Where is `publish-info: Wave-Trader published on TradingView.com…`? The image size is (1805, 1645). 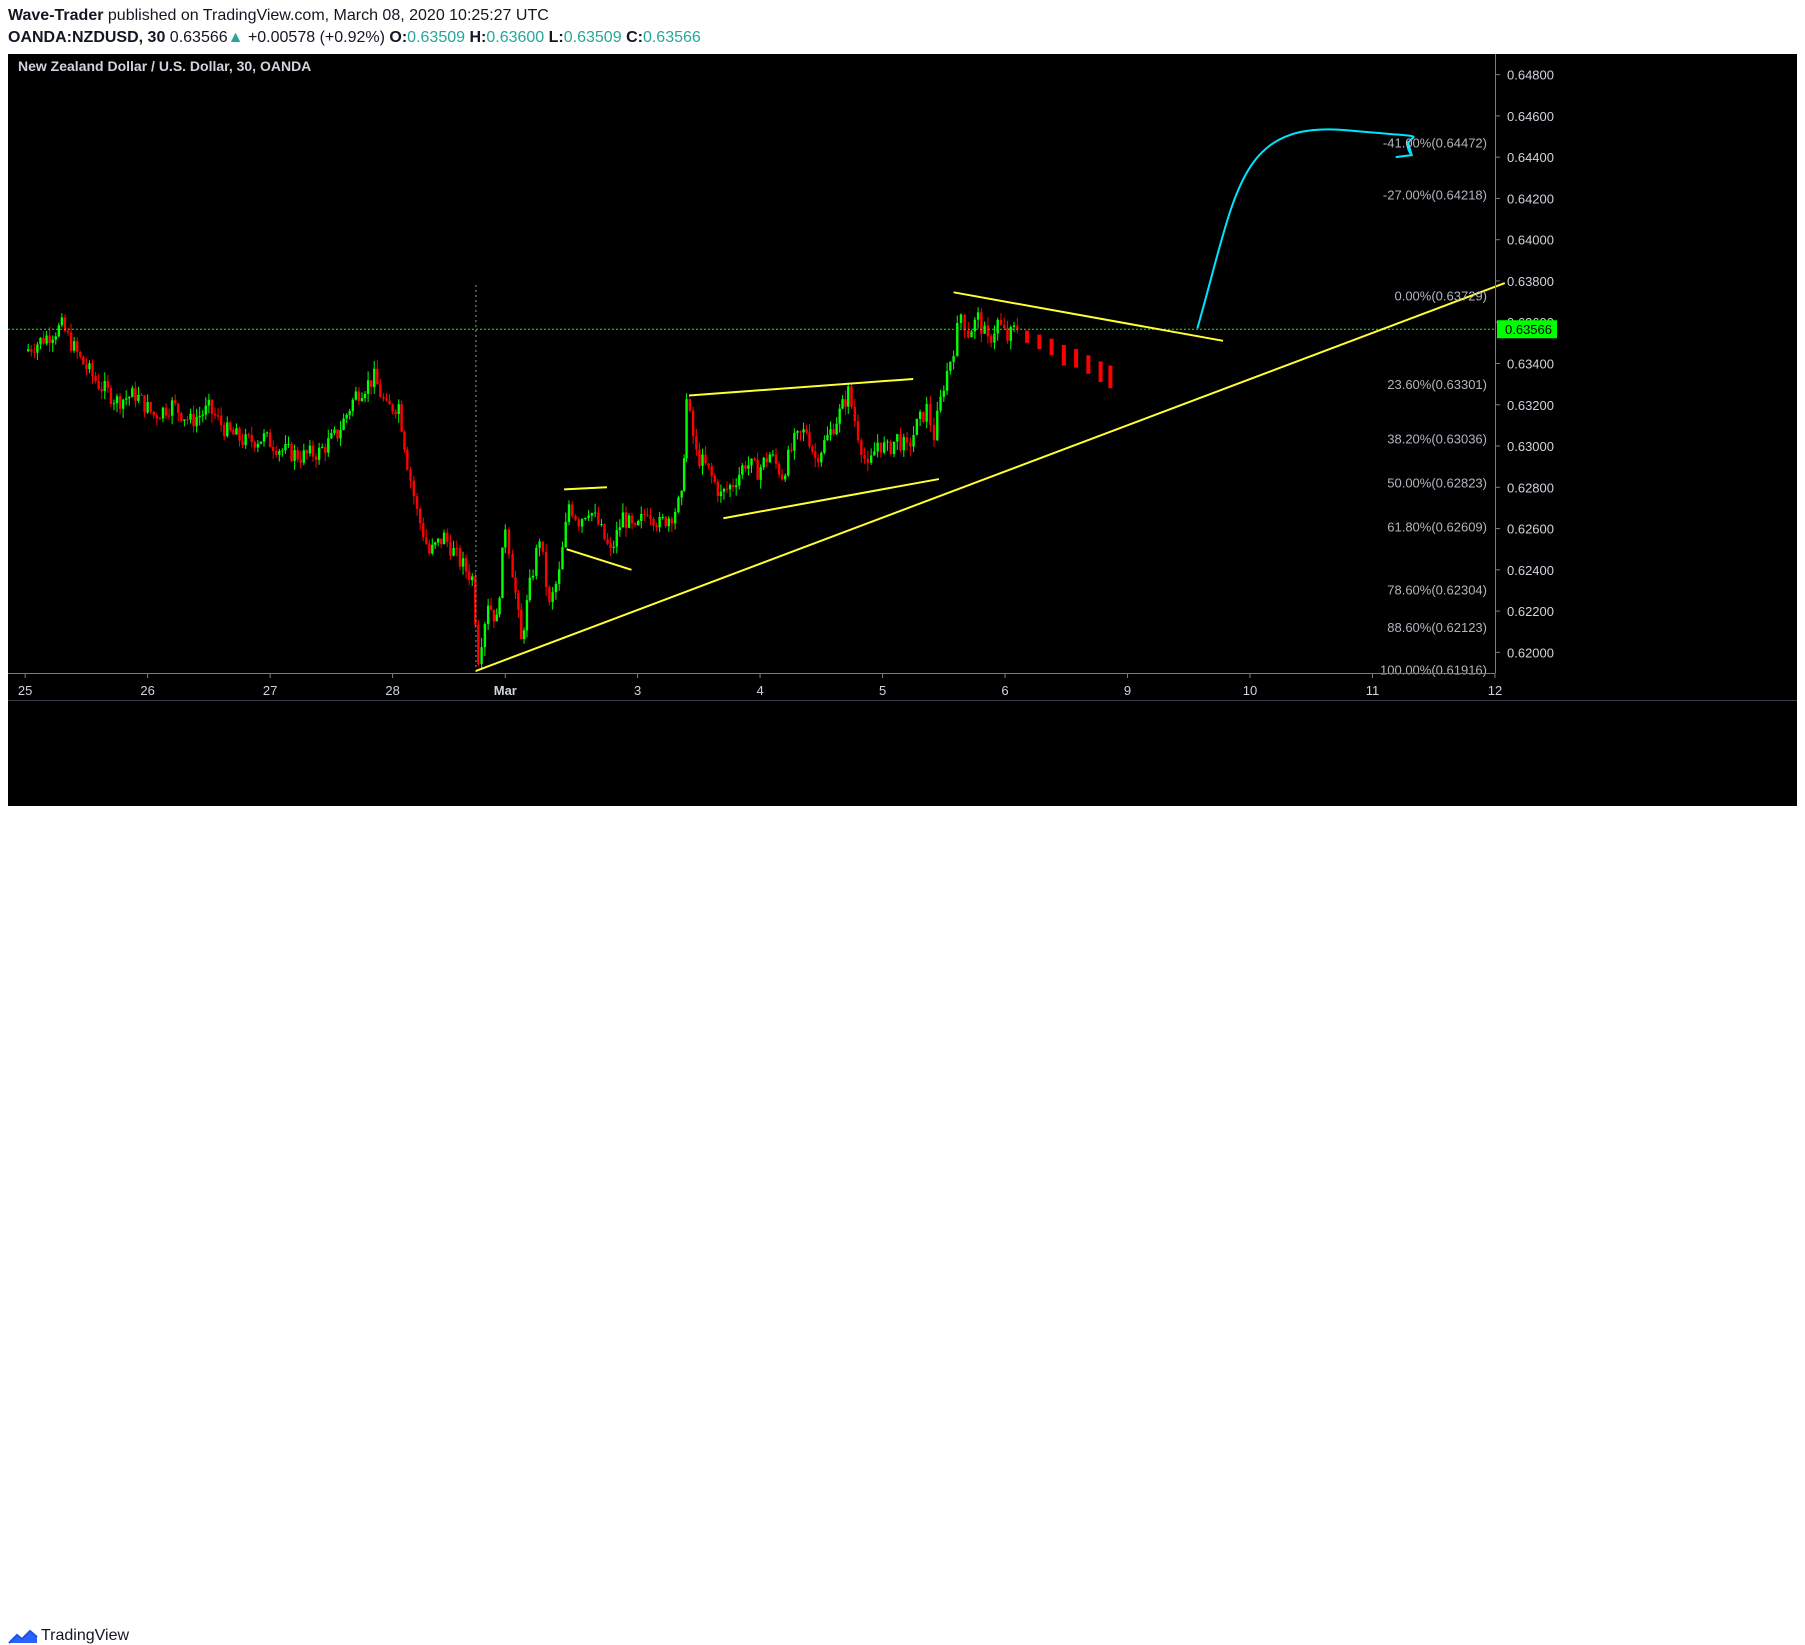
publish-info: Wave-Trader published on TradingView.com… is located at coordinates (278, 16).